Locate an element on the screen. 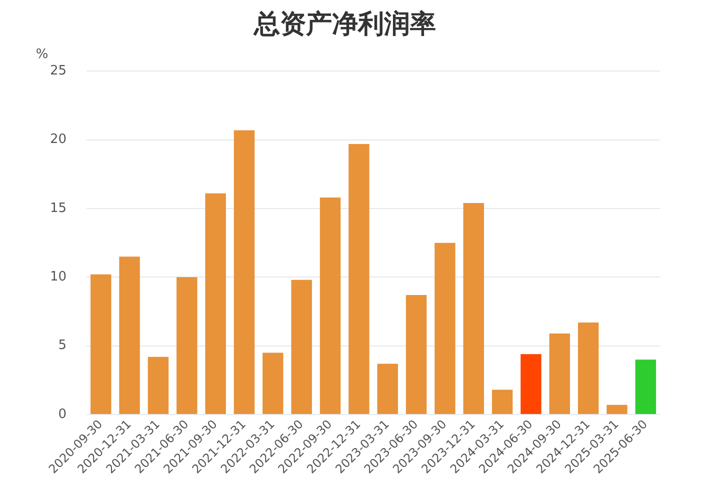 The image size is (720, 480). y-tick-label: 10 is located at coordinates (58, 277).